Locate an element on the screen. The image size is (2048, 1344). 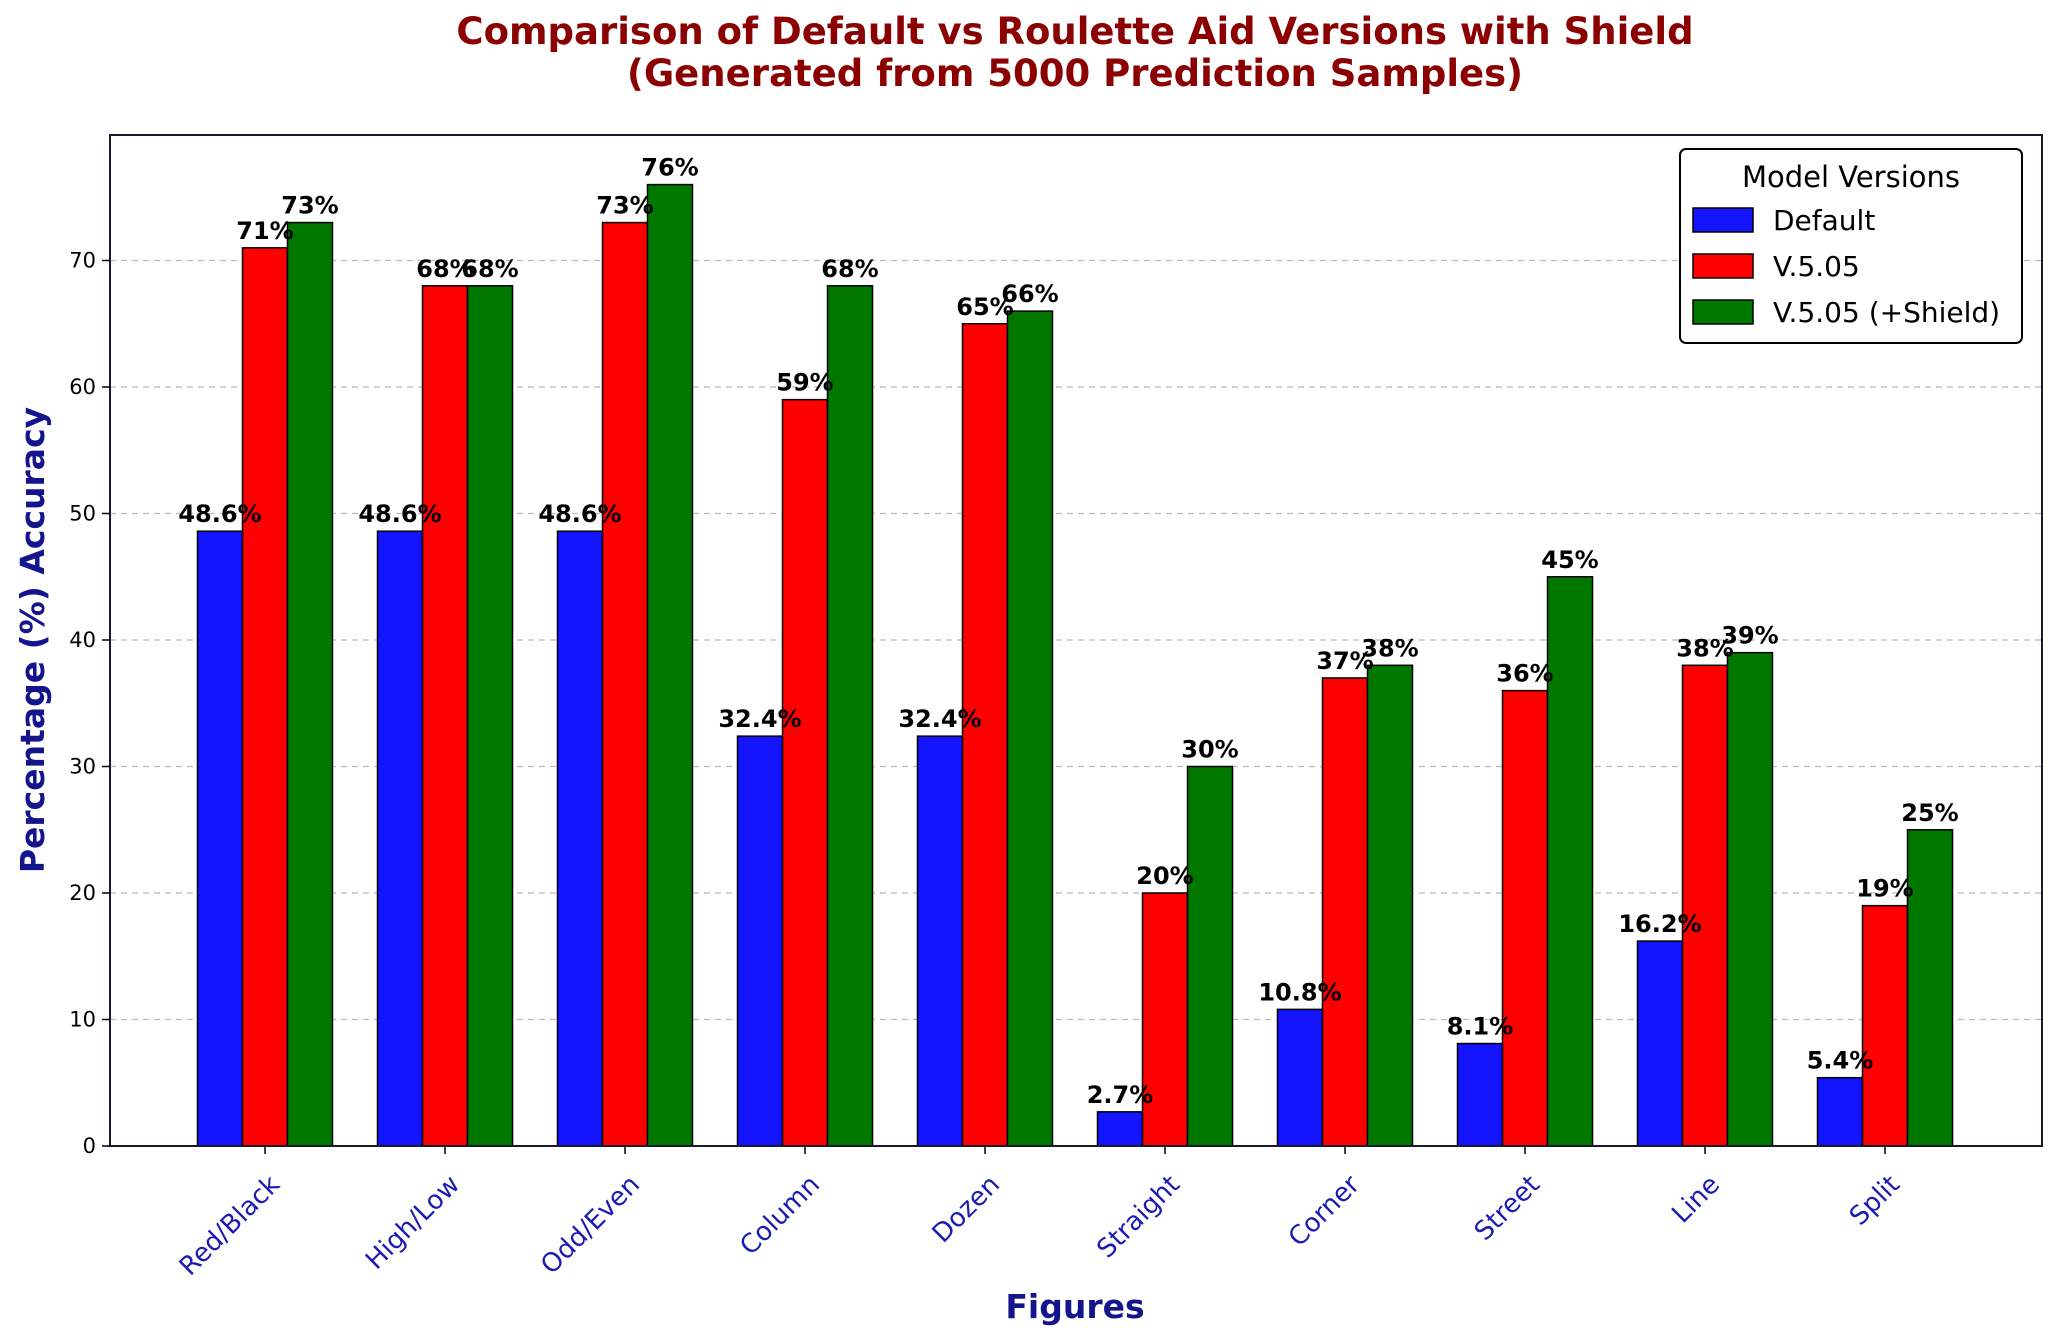
y-axis: 0 10 20 30 40 50 60 70 is located at coordinates (89, 703).